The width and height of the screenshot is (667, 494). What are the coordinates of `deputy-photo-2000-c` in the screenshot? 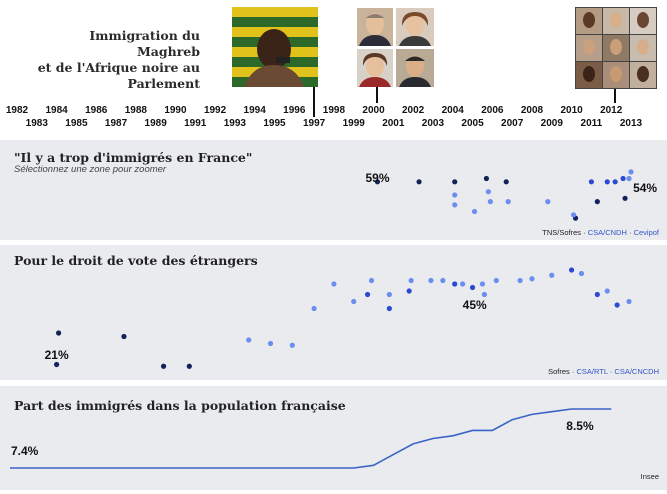 It's located at (375, 68).